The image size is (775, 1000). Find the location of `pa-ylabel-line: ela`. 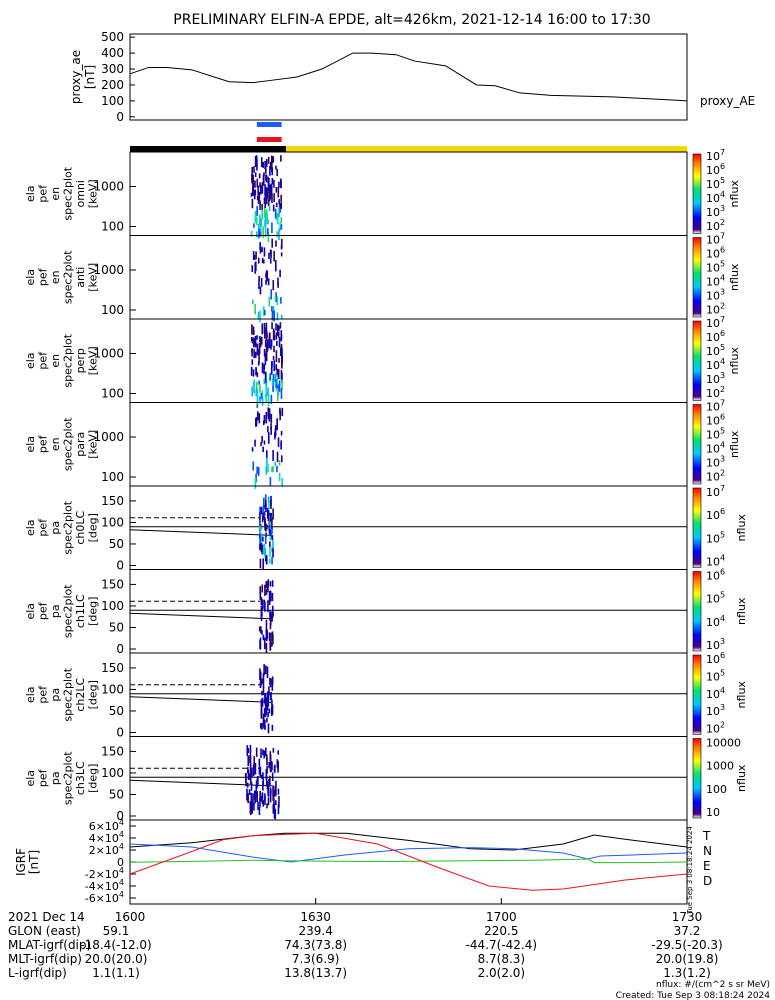

pa-ylabel-line: ela is located at coordinates (30, 611).